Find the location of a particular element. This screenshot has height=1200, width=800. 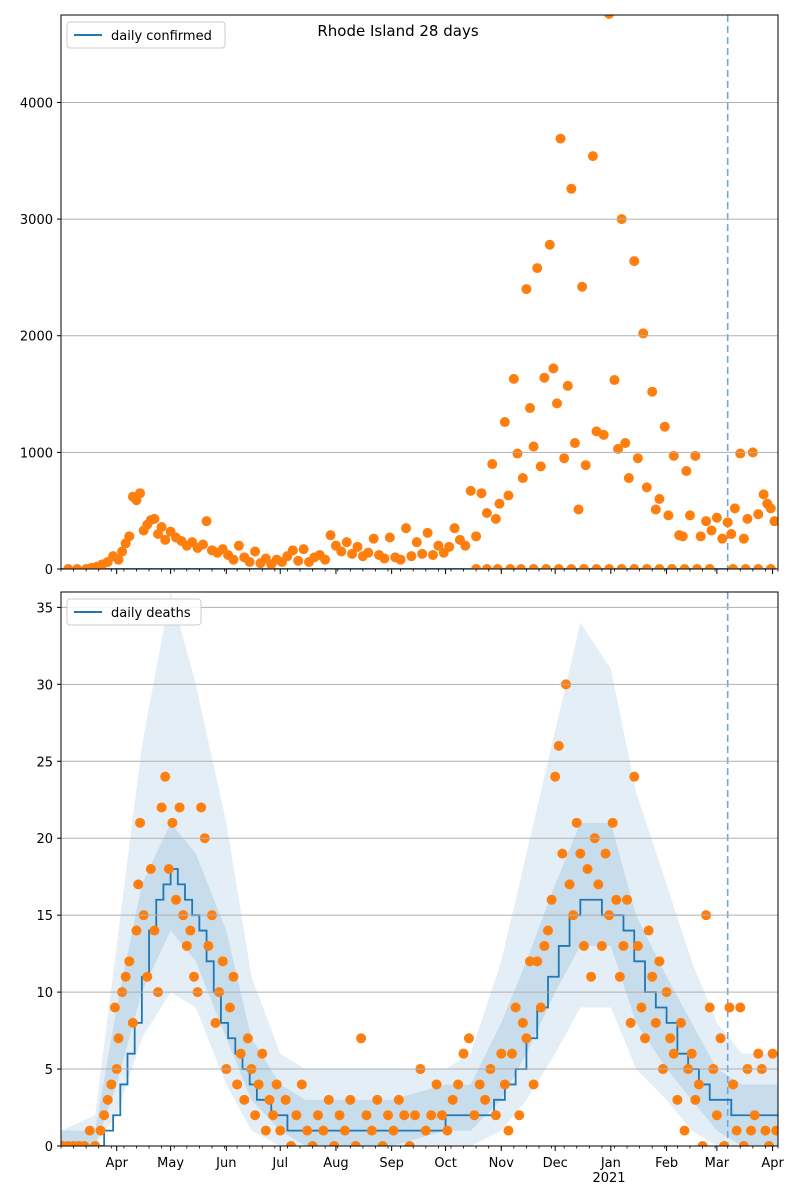

x-tick-label: Jan is located at coordinates (610, 1163).